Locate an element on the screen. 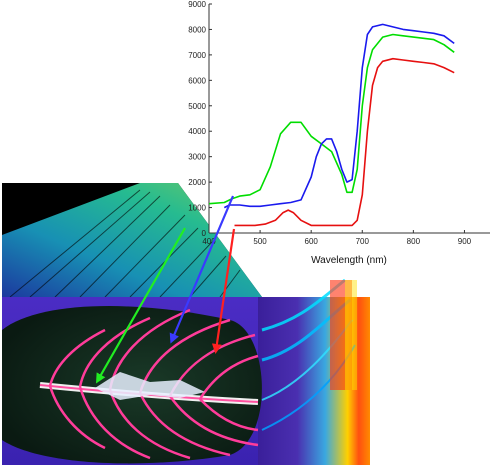 The image size is (501, 465). link-arrows is located at coordinates (166, 289).